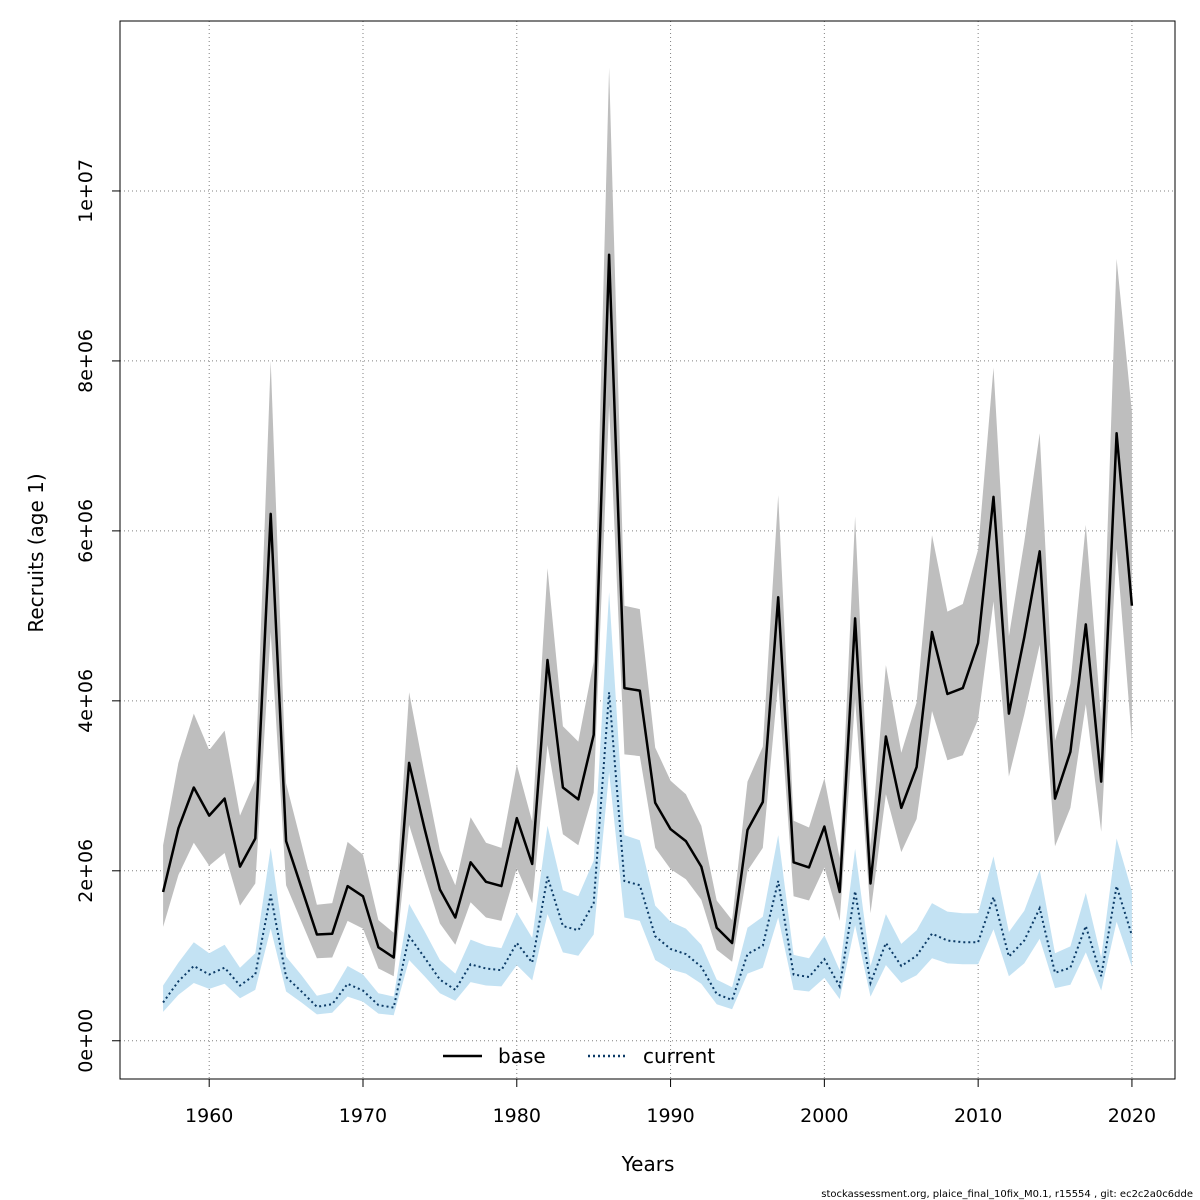  Describe the element at coordinates (86, 701) in the screenshot. I see `y-tick-label-2: 4e+06` at that location.